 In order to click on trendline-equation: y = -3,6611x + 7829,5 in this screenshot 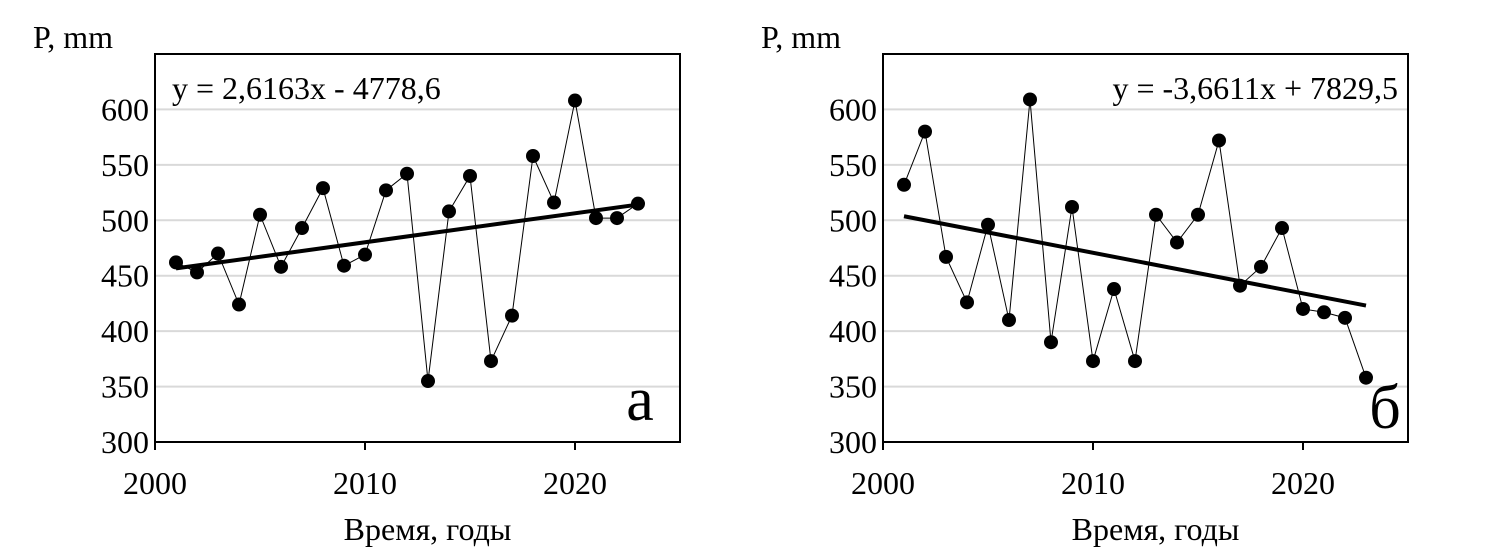, I will do `click(1255, 88)`.